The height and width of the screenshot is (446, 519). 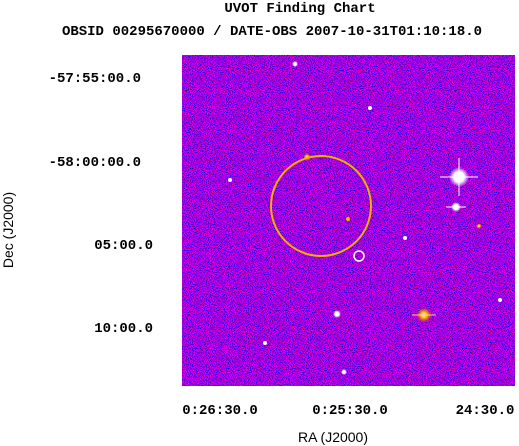 What do you see at coordinates (299, 9) in the screenshot?
I see `title: UVOT Finding Chart` at bounding box center [299, 9].